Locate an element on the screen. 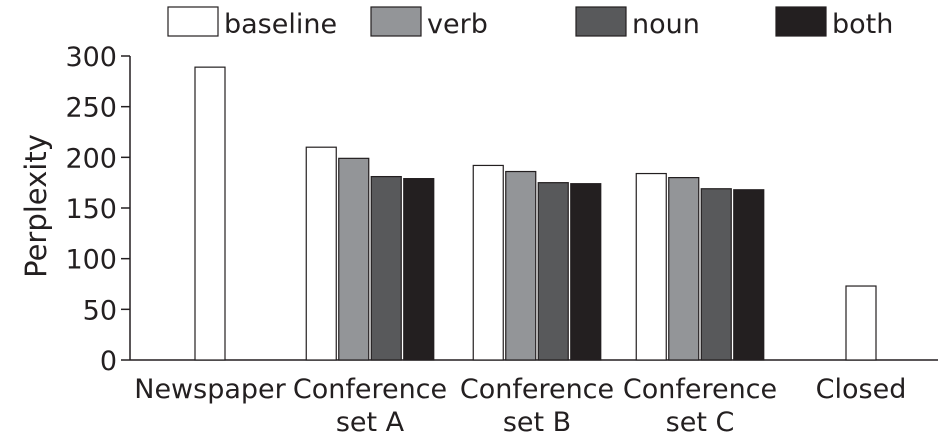  legend: baseline verb noun both is located at coordinates (530, 23).